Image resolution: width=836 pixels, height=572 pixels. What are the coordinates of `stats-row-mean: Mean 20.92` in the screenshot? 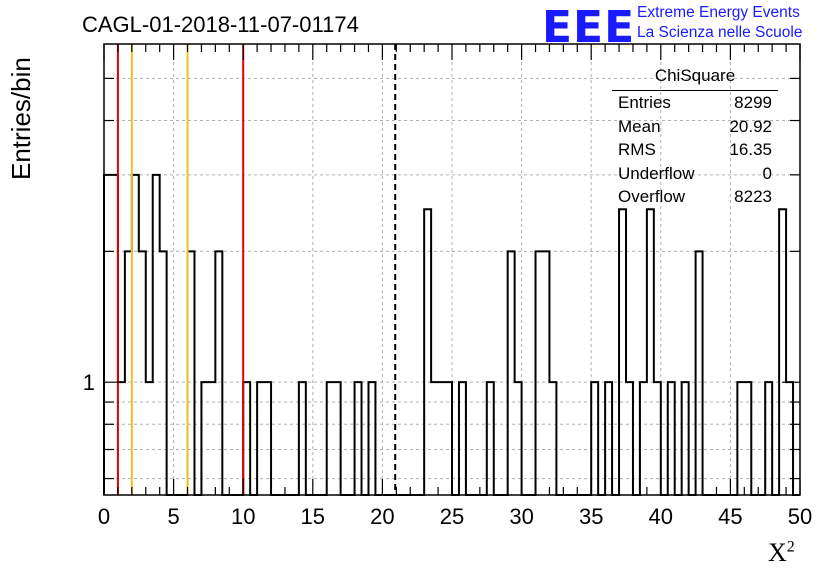 It's located at (695, 127).